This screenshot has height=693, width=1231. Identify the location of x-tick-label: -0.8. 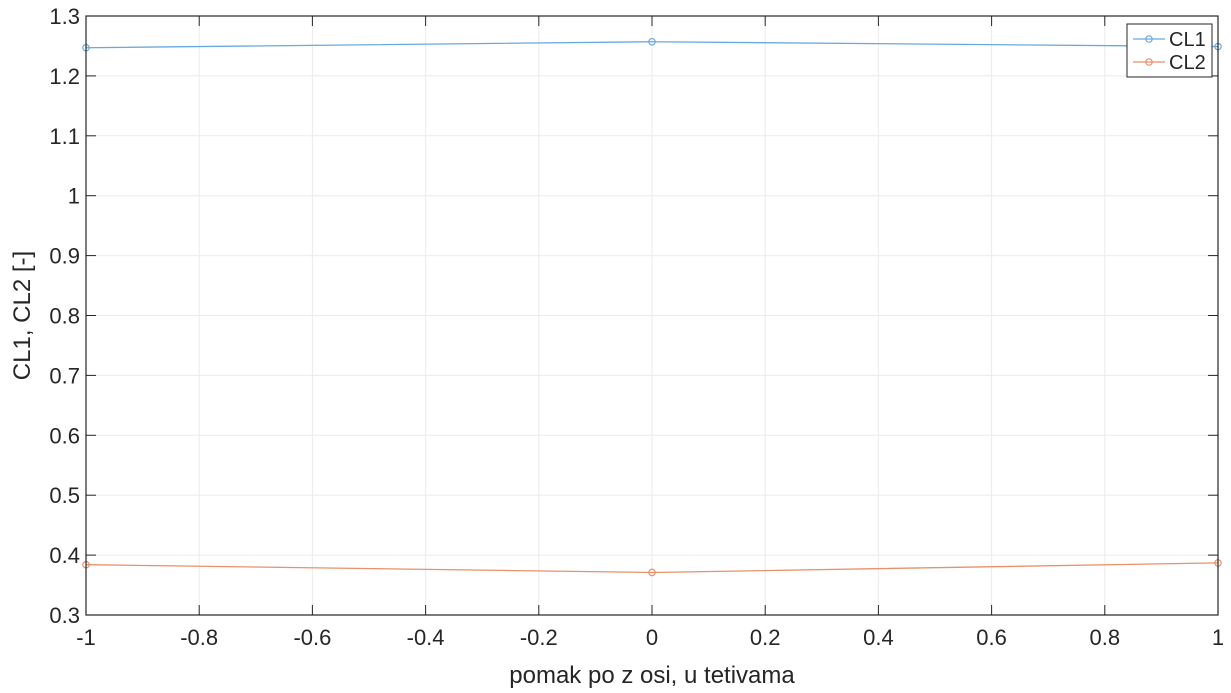
(199, 637).